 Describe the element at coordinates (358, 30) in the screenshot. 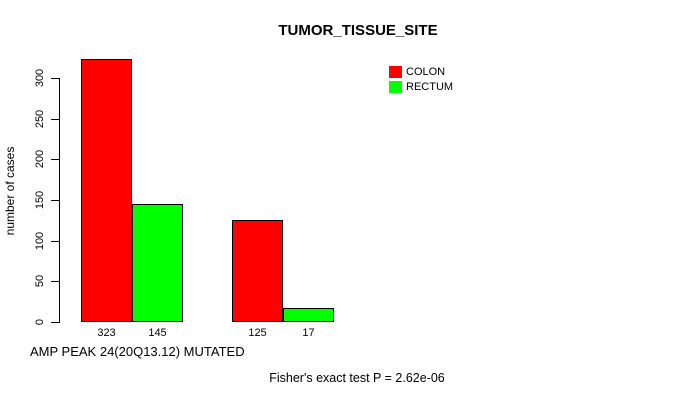

I see `chart-title: TUMOR_TISSUE_SITE` at that location.